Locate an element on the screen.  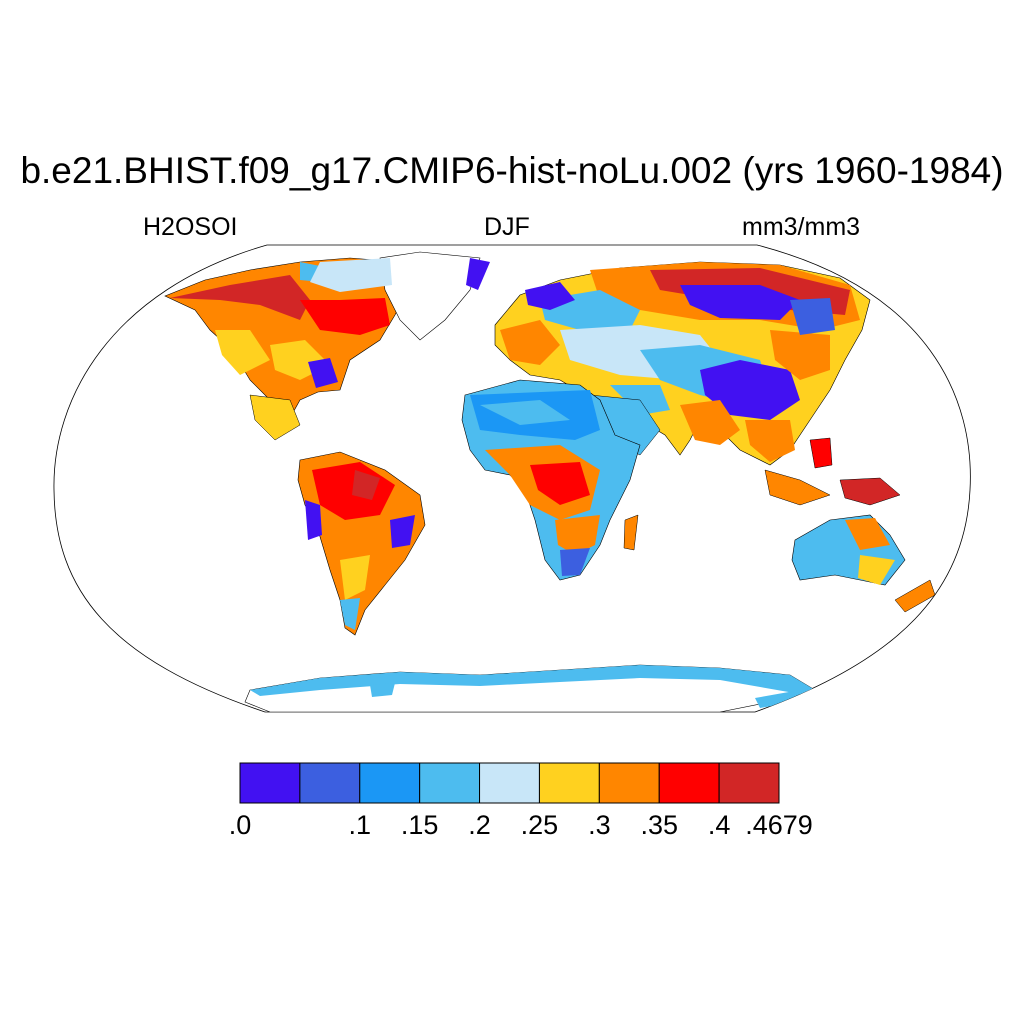
colorbar-tick-label: .15 is located at coordinates (419, 825).